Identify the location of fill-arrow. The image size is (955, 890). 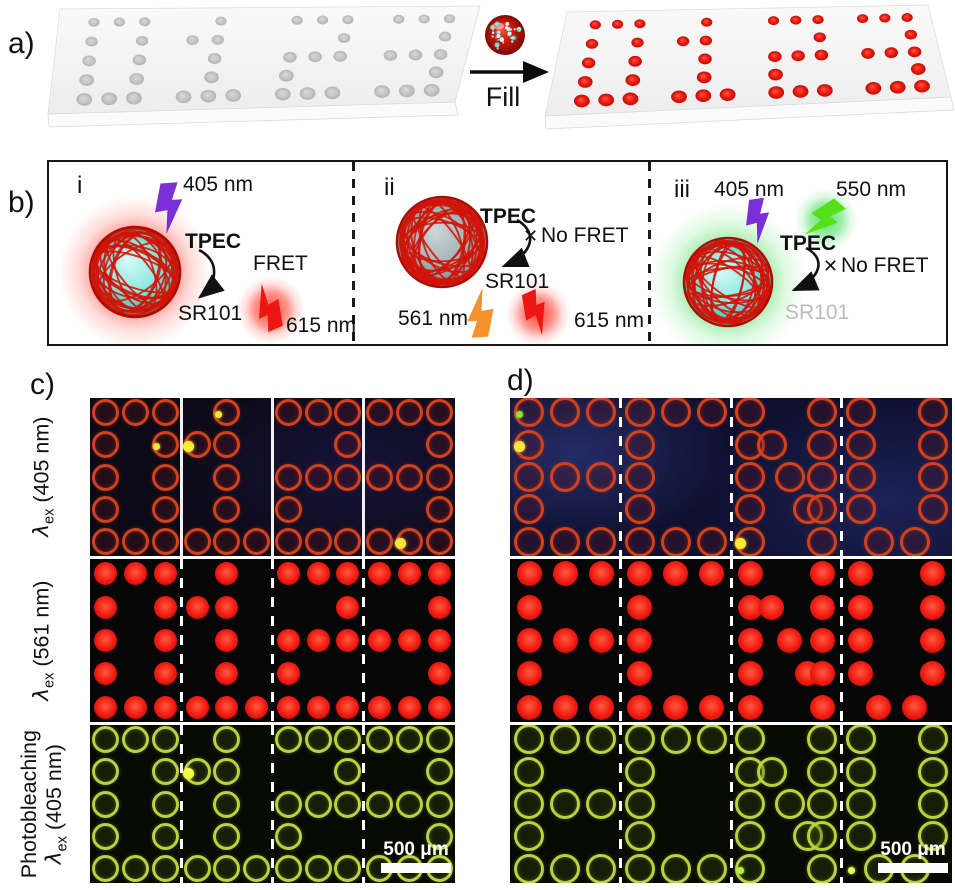
(509, 72).